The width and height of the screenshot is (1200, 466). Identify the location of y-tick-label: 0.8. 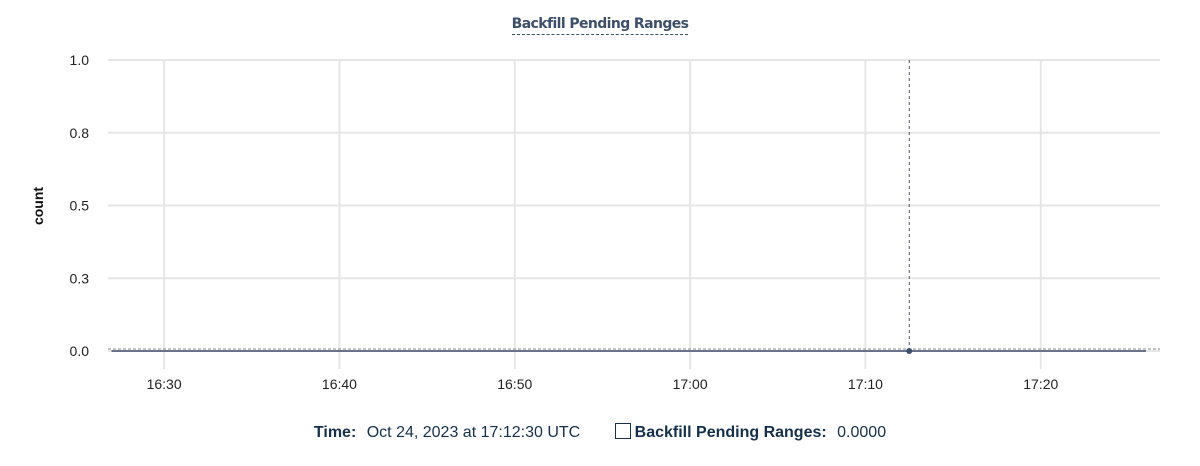
(80, 133).